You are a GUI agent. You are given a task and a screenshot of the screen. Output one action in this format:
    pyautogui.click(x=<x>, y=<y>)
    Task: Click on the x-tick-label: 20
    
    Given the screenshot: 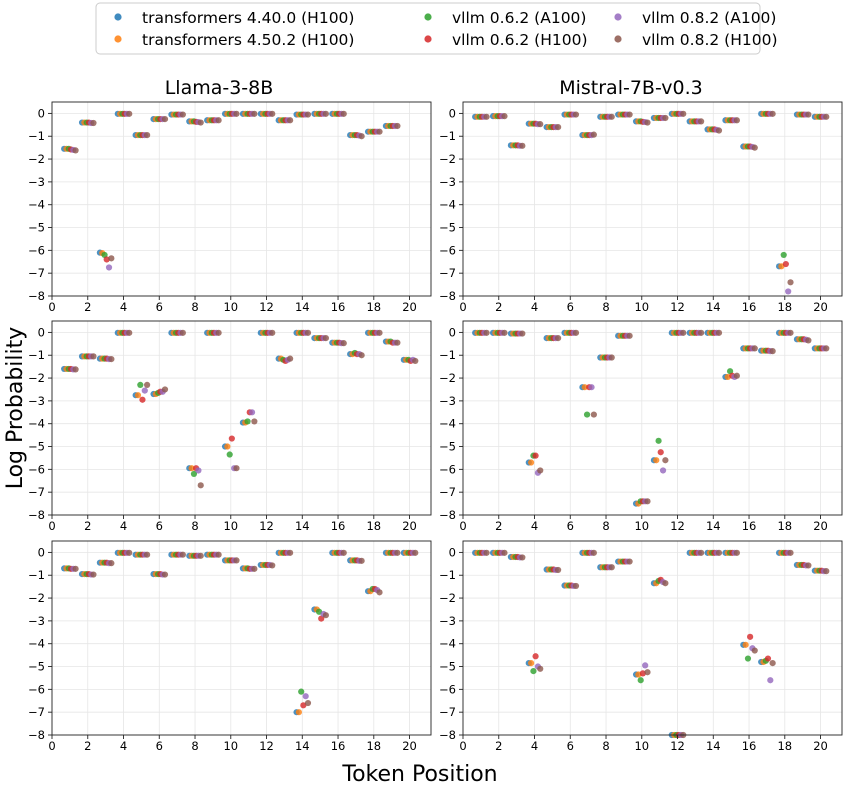 What is the action you would take?
    pyautogui.click(x=409, y=746)
    